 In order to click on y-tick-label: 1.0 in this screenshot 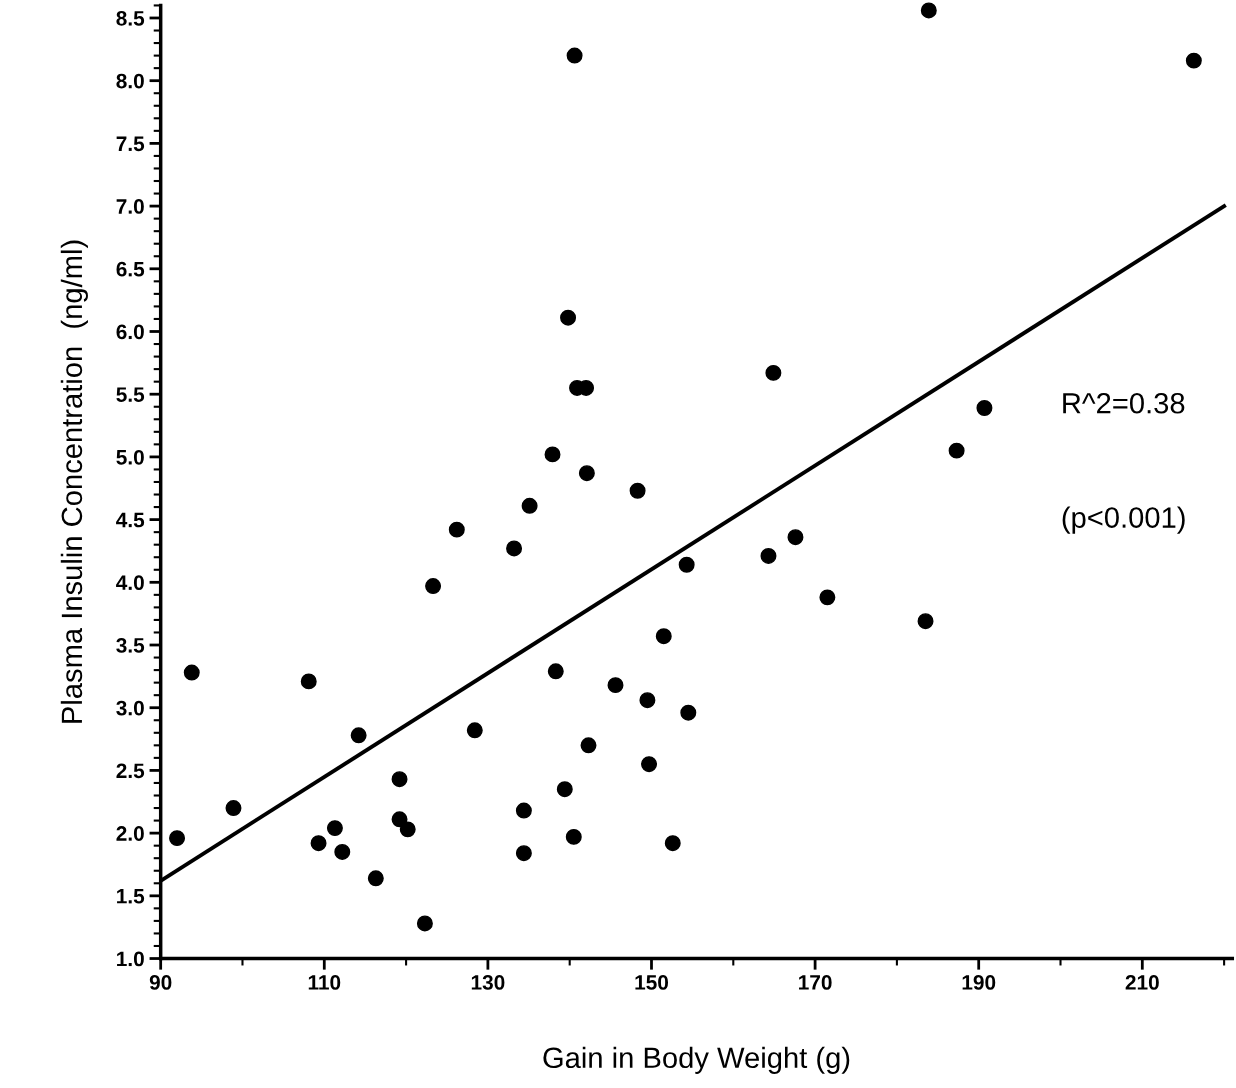, I will do `click(130, 959)`.